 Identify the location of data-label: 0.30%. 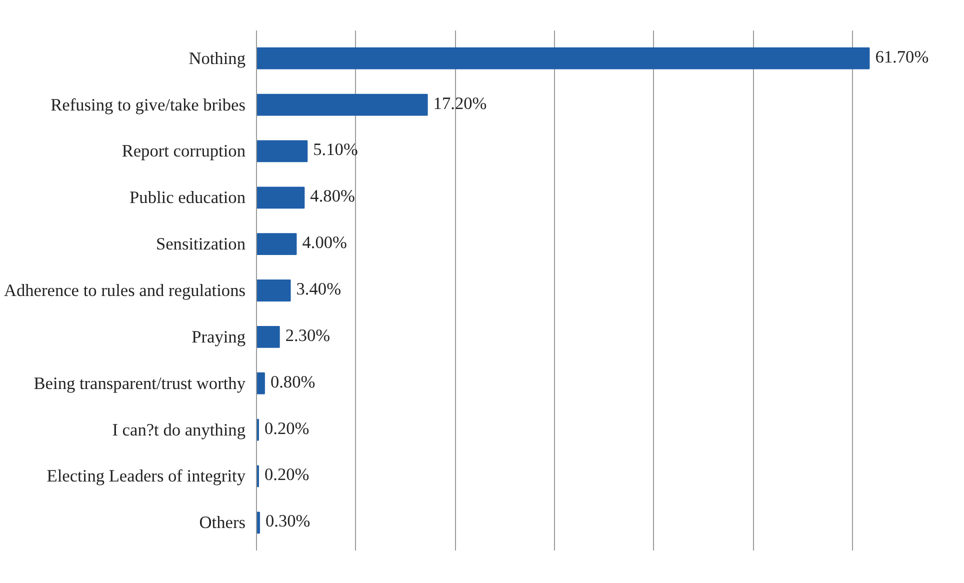
(287, 521).